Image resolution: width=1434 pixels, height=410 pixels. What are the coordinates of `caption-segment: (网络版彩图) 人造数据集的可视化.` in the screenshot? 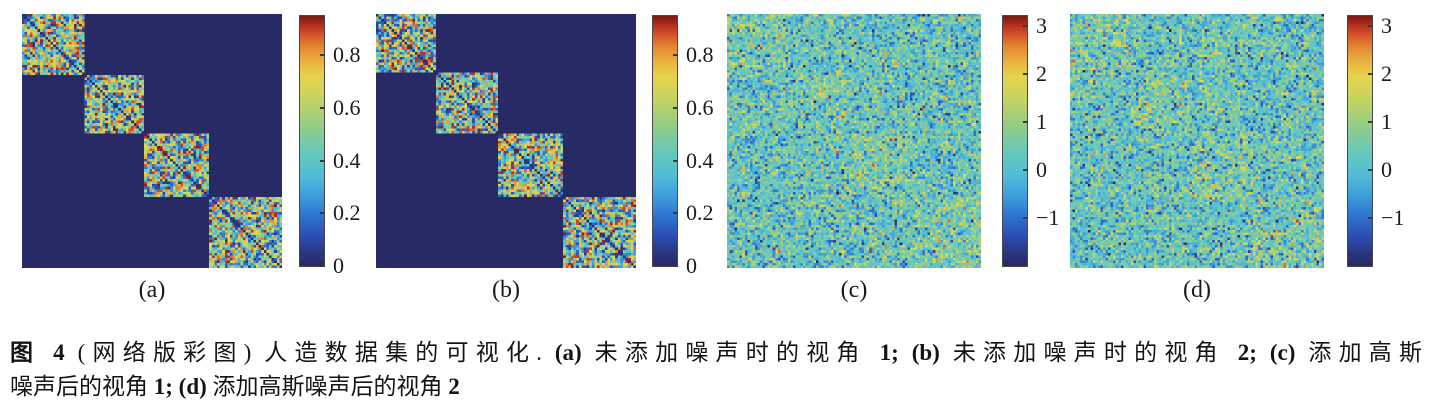 It's located at (309, 352).